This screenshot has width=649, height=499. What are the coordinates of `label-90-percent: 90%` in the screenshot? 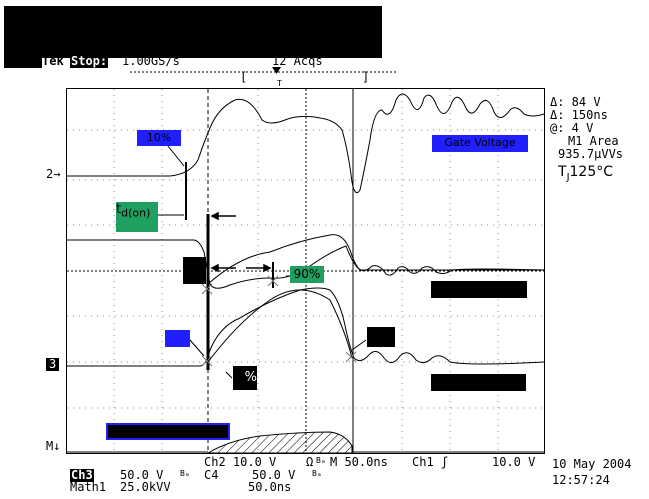 It's located at (307, 274).